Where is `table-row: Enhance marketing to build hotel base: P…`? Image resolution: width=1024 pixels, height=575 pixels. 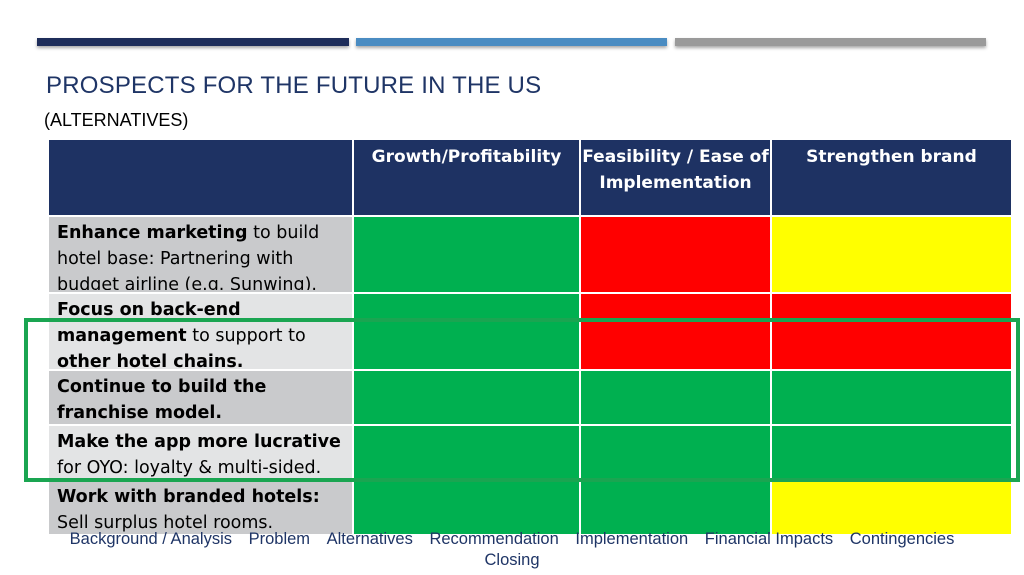
table-row: Enhance marketing to build hotel base: P… is located at coordinates (530, 254).